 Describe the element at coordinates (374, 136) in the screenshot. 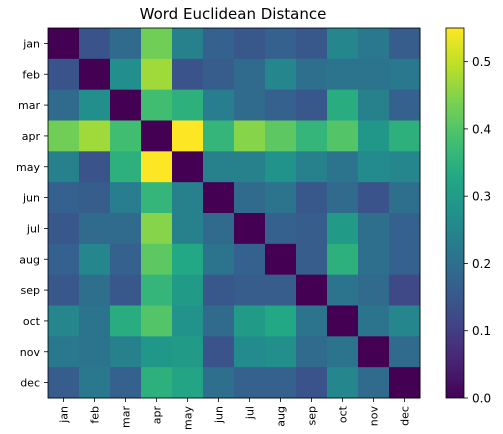

I see `heatmap-cell-apr-nov` at that location.